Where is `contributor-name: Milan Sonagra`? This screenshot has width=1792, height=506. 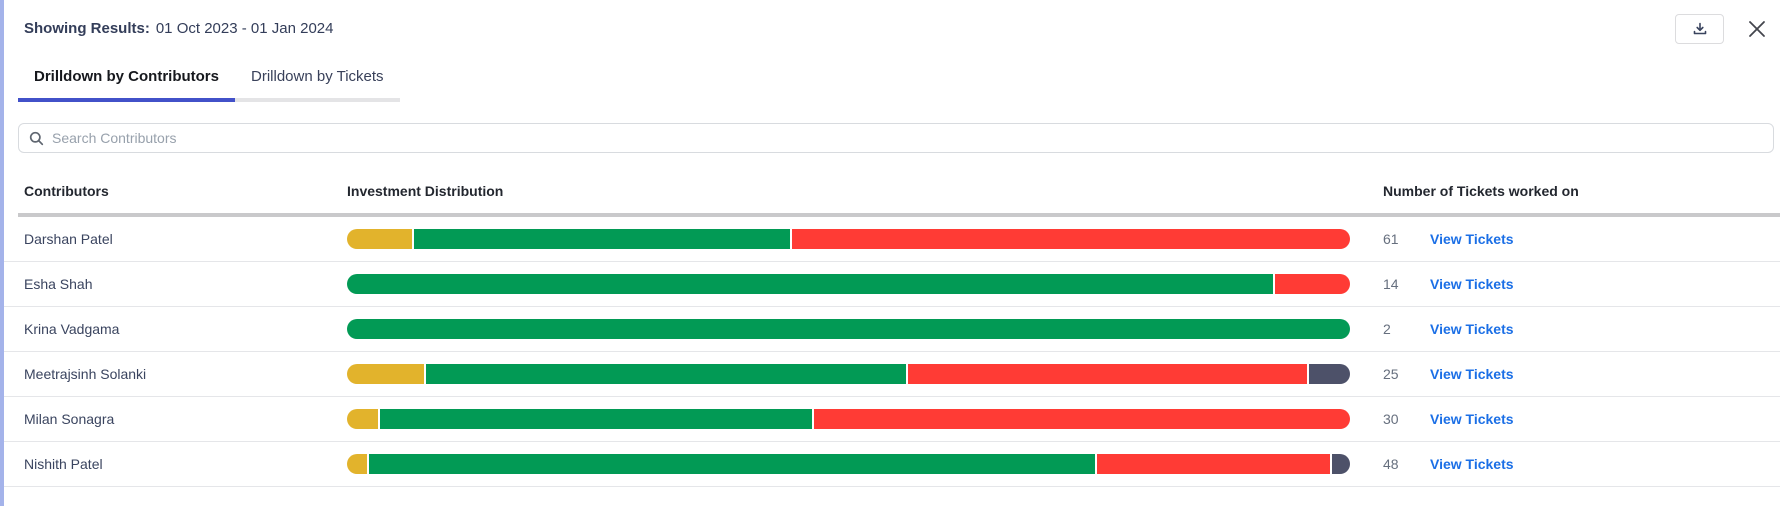
contributor-name: Milan Sonagra is located at coordinates (69, 419).